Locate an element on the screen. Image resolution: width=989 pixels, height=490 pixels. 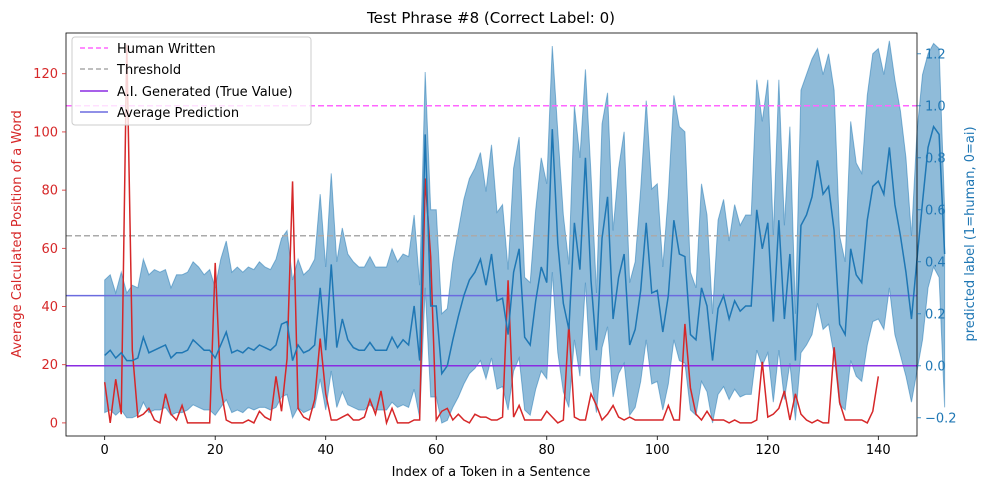
y-left-tick-label: 80 is located at coordinates (49, 191).